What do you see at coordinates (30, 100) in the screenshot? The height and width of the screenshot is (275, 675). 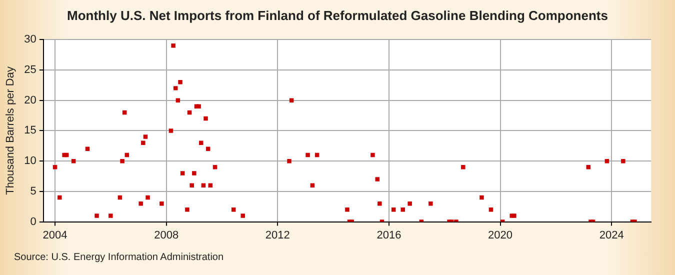 I see `y-tick-label: 20` at bounding box center [30, 100].